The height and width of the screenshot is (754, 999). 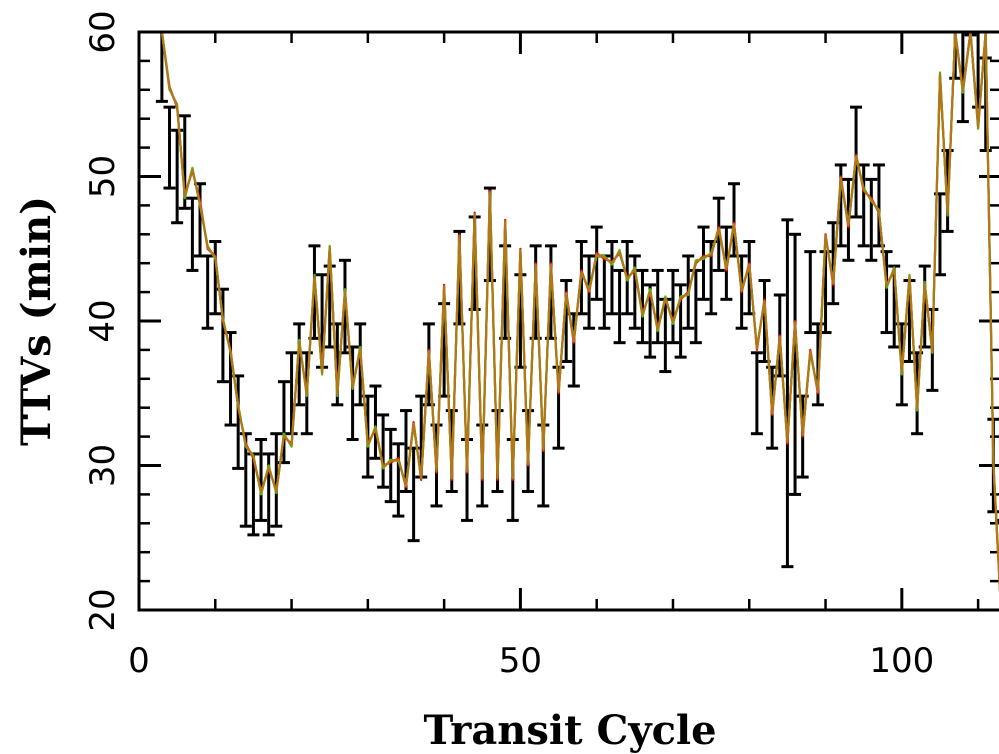 I want to click on x-tick-label: 0, so click(x=139, y=661).